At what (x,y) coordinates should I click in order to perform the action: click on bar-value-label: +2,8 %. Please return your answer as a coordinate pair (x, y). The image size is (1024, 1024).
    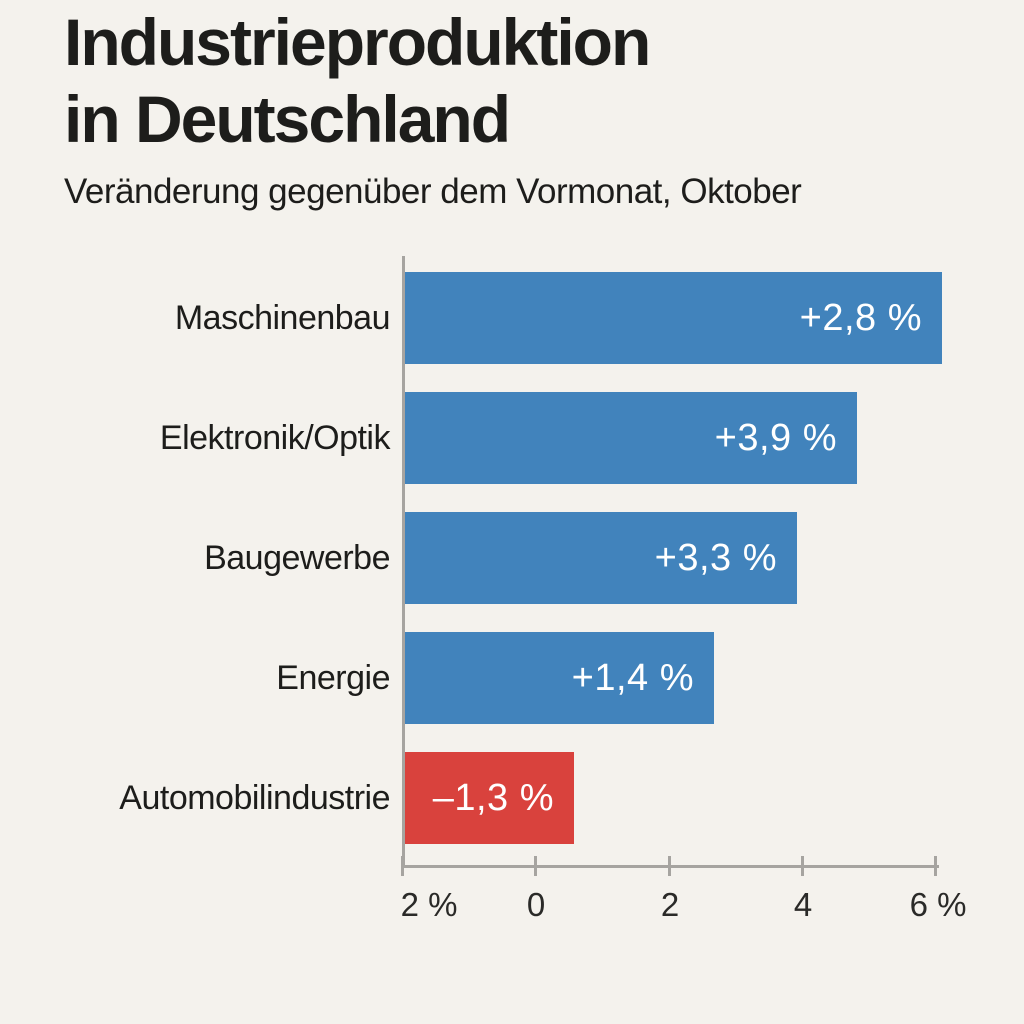
    Looking at the image, I should click on (860, 317).